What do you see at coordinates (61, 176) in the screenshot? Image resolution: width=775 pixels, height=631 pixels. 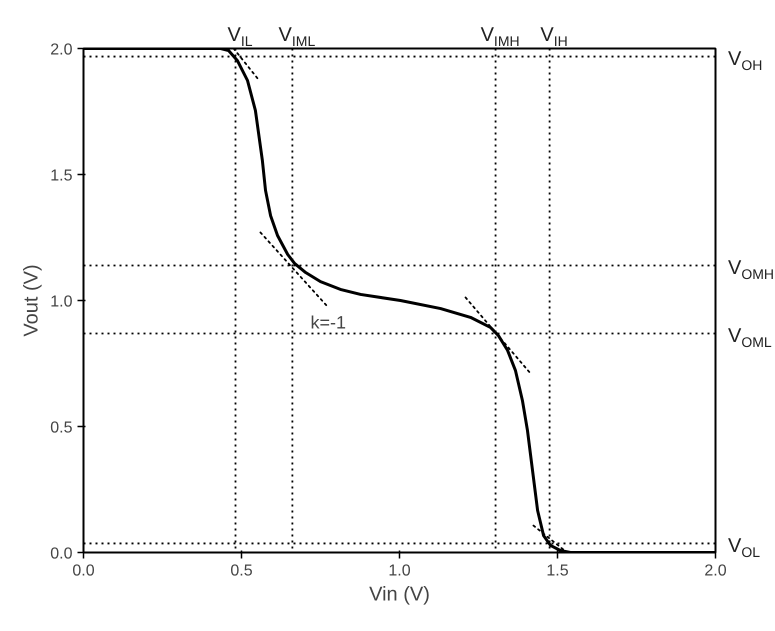 I see `y-tick-label: 1.5` at bounding box center [61, 176].